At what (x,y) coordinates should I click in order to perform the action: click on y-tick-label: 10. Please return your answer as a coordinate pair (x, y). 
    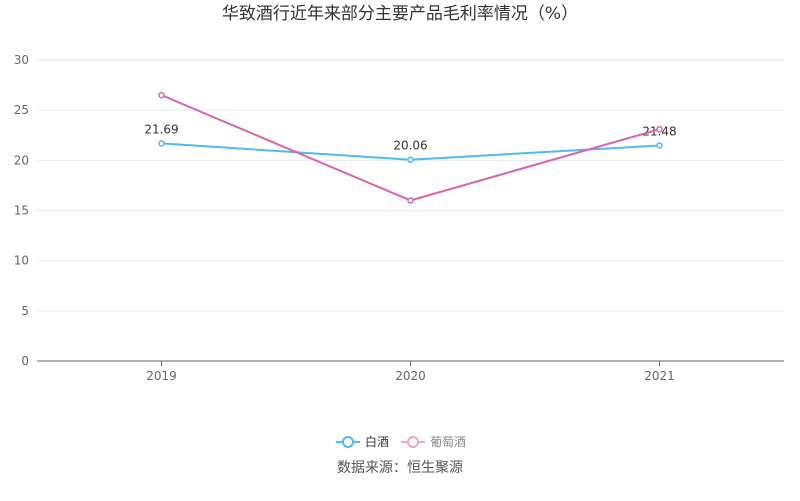
    Looking at the image, I should click on (21, 261).